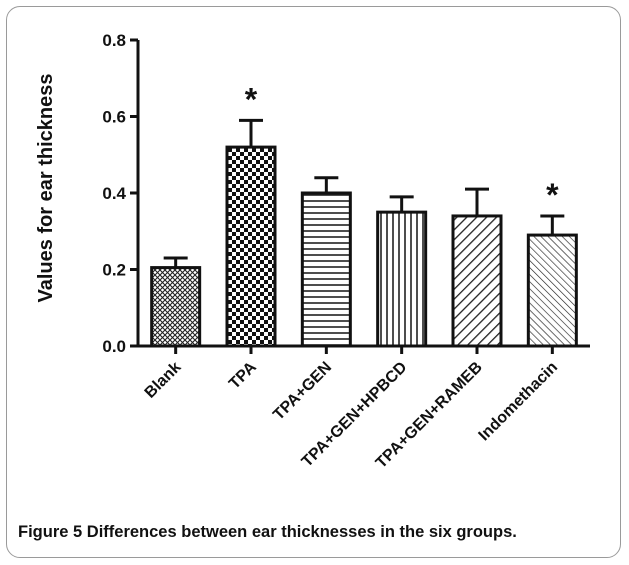  What do you see at coordinates (114, 346) in the screenshot?
I see `y-tick-label: 0.0` at bounding box center [114, 346].